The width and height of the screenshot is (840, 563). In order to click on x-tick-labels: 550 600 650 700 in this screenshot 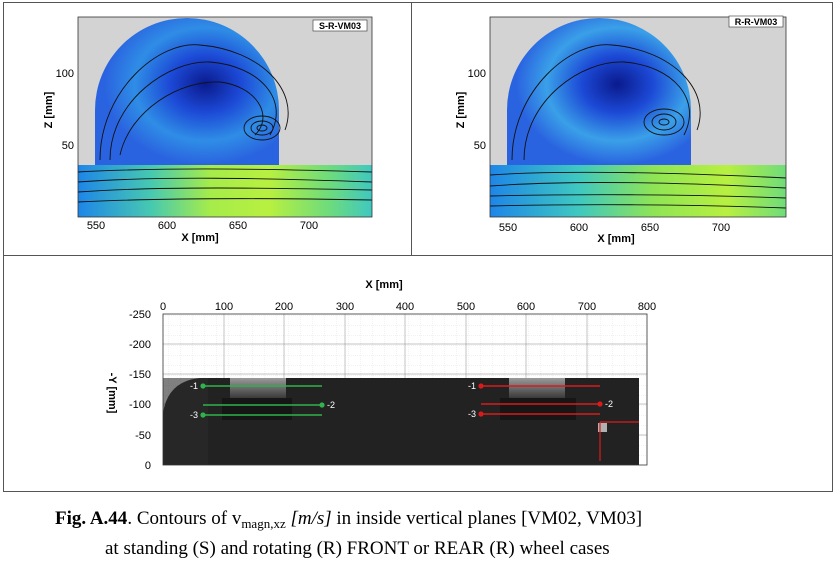, I will do `click(202, 226)`.